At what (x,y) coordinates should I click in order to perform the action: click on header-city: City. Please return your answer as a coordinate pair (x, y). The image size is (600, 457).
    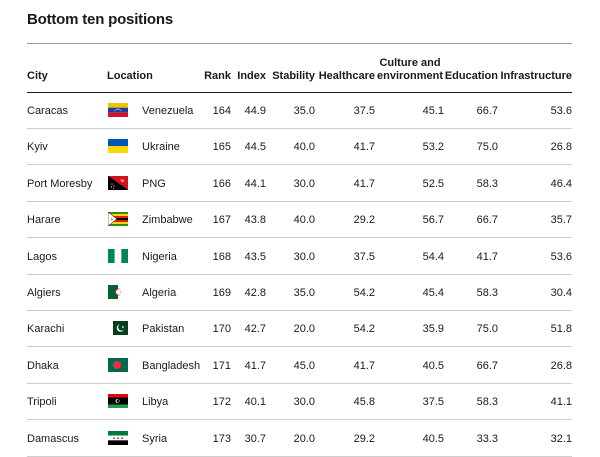
    Looking at the image, I should click on (37, 76).